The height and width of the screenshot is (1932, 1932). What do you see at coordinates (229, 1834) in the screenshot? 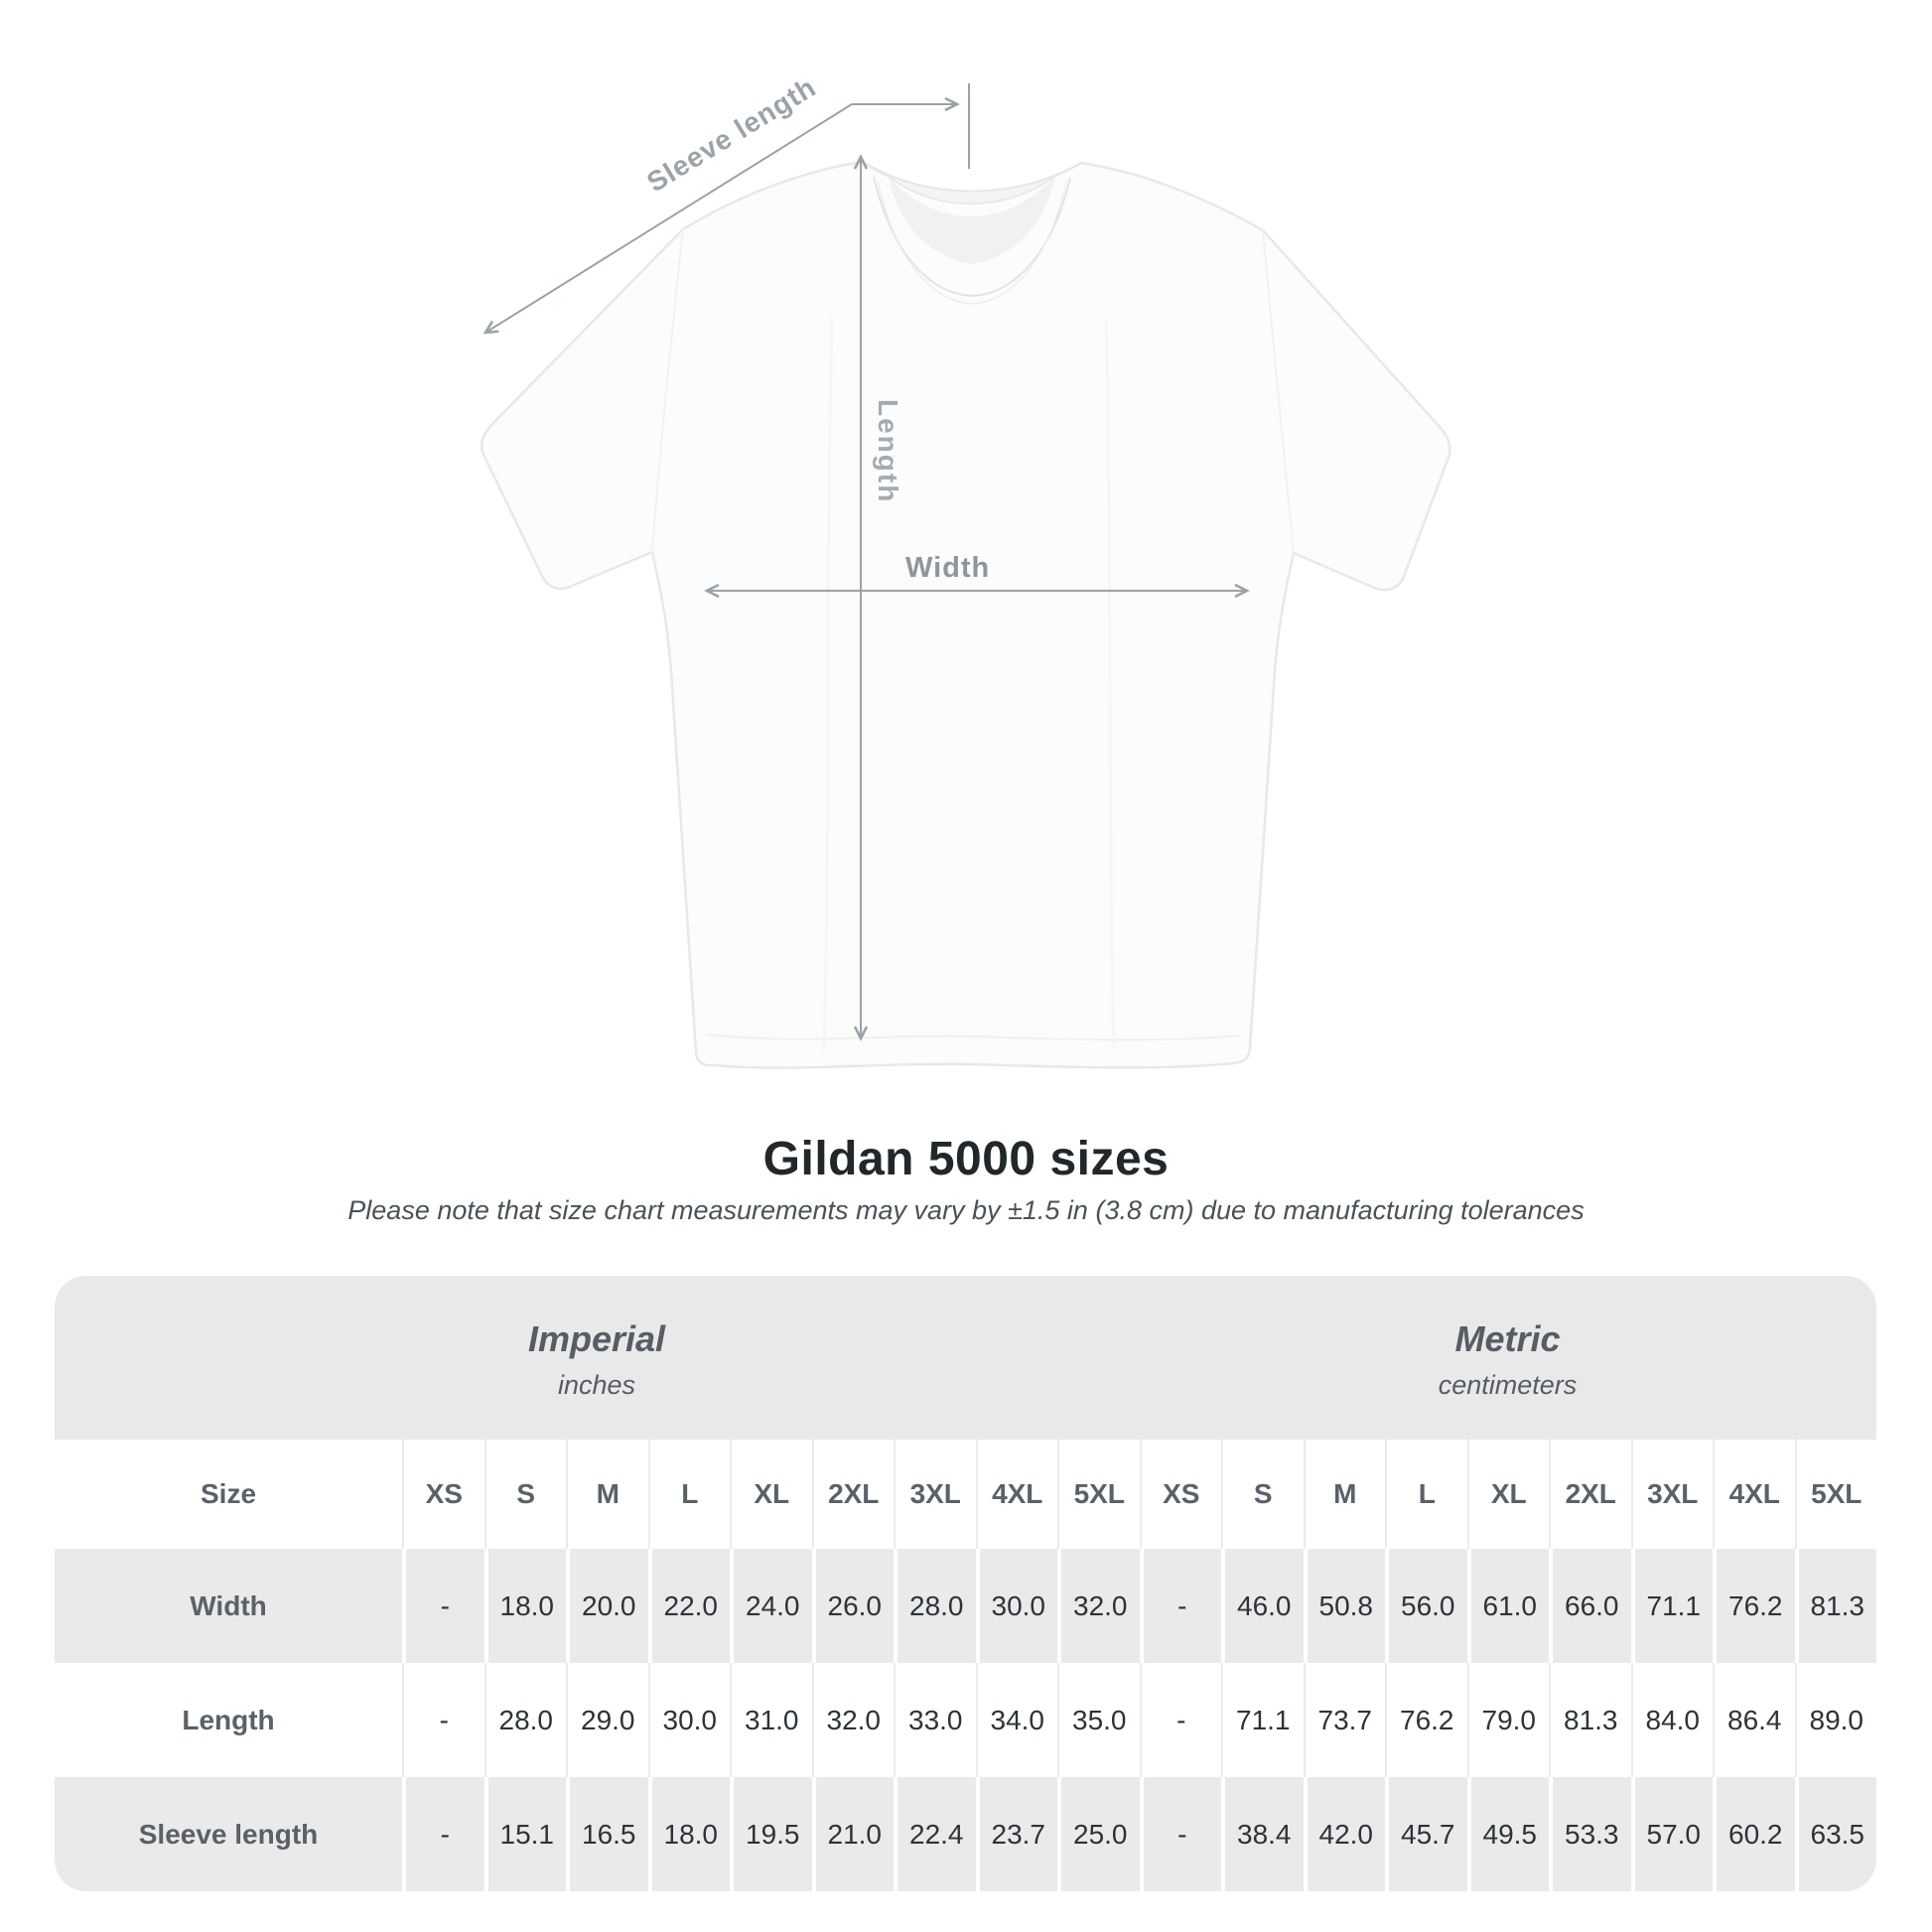
I see `row-label: Sleeve length` at bounding box center [229, 1834].